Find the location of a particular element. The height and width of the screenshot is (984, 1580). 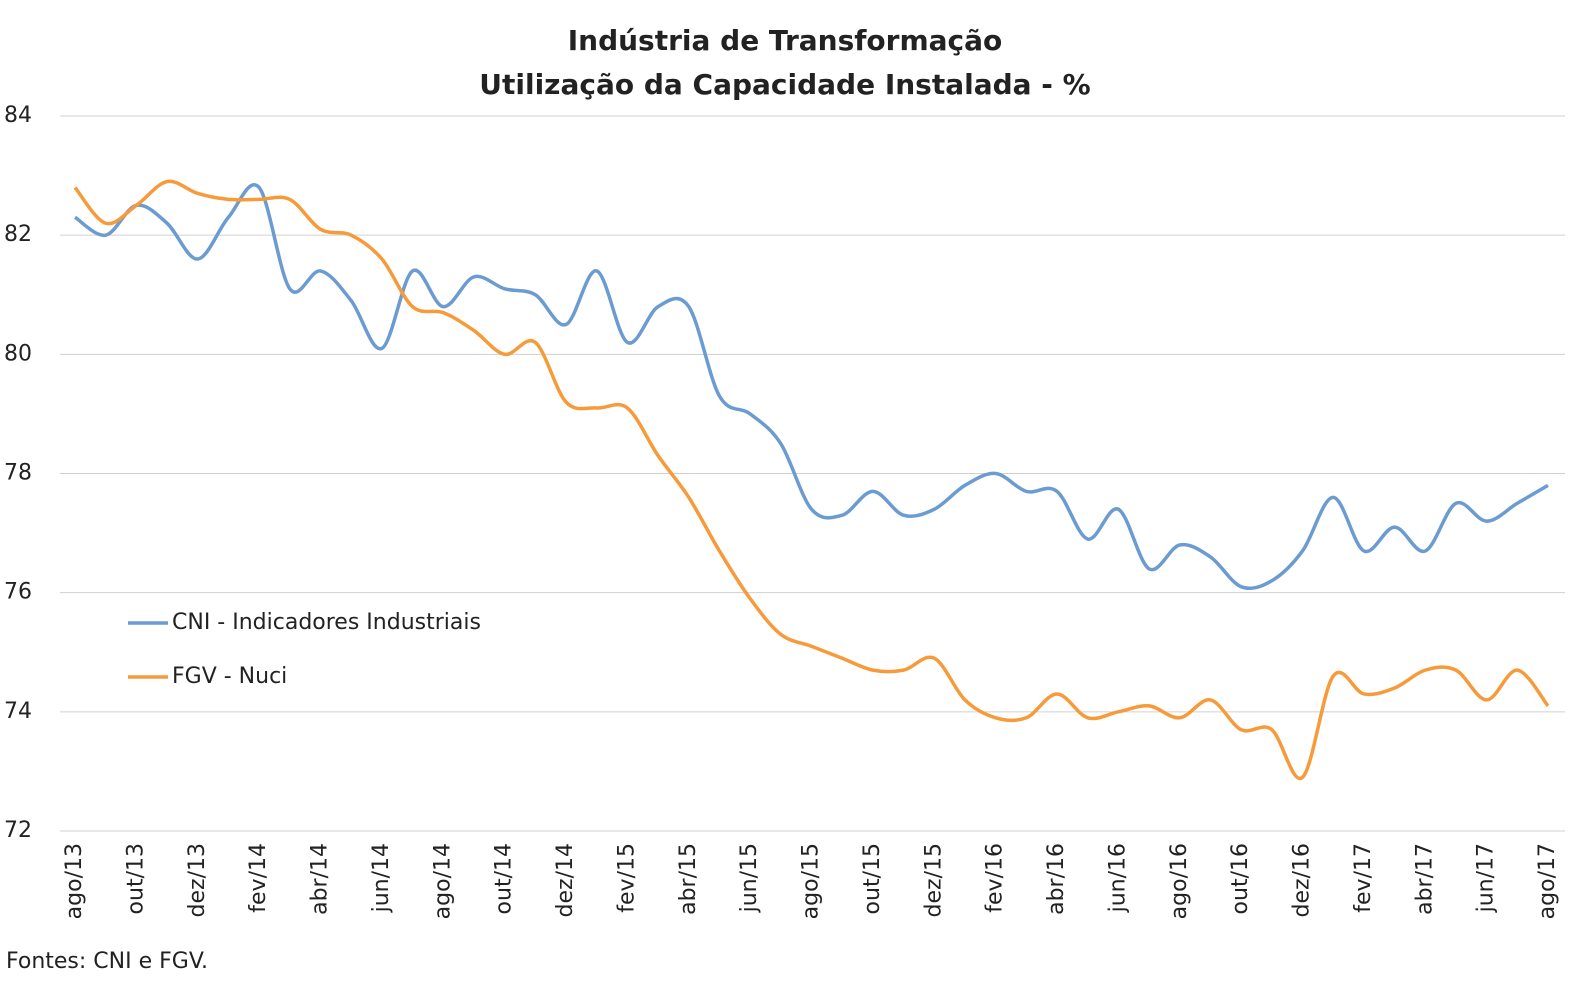

x-tick-label: out/15 is located at coordinates (872, 878).